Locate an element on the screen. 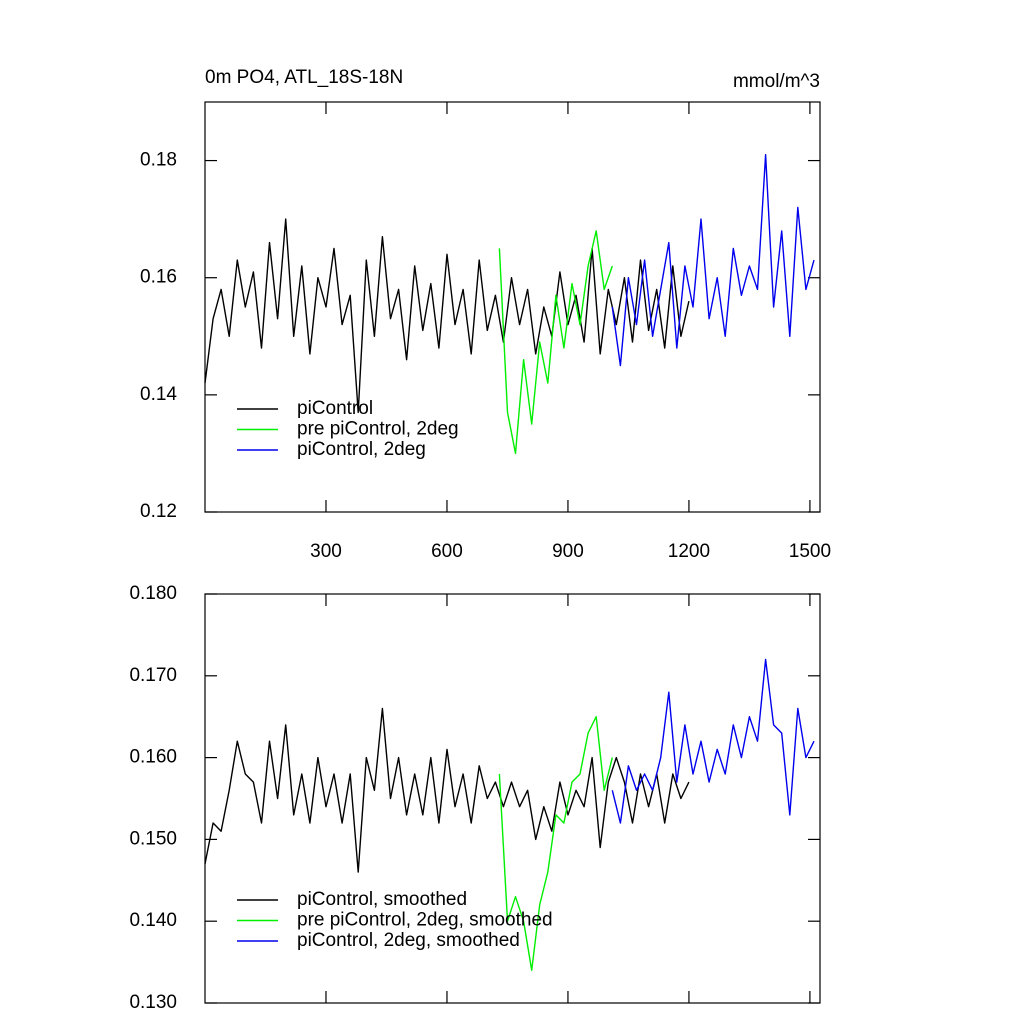 Image resolution: width=1024 pixels, height=1024 pixels. y-tick-label: 0.130 is located at coordinates (153, 1002).